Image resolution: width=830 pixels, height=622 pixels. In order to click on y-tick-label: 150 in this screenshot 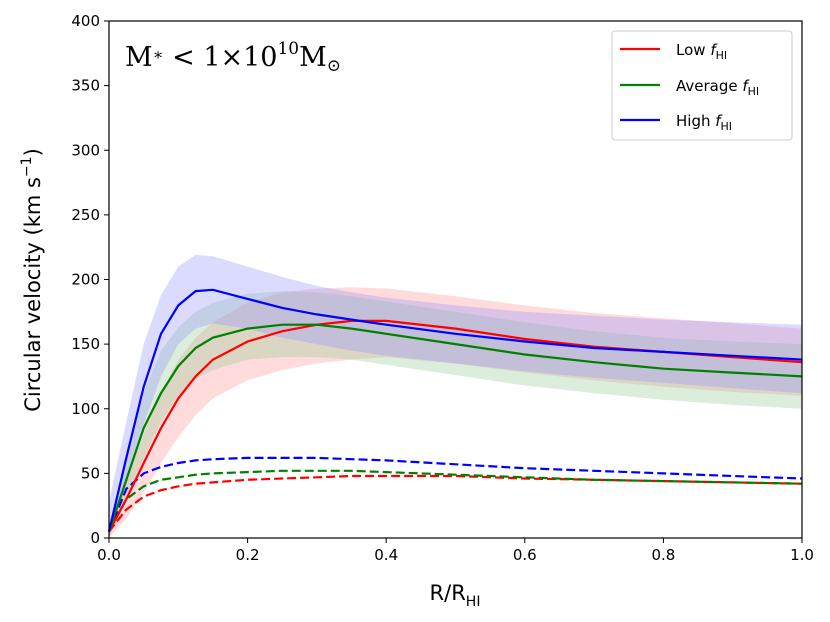, I will do `click(85, 344)`.